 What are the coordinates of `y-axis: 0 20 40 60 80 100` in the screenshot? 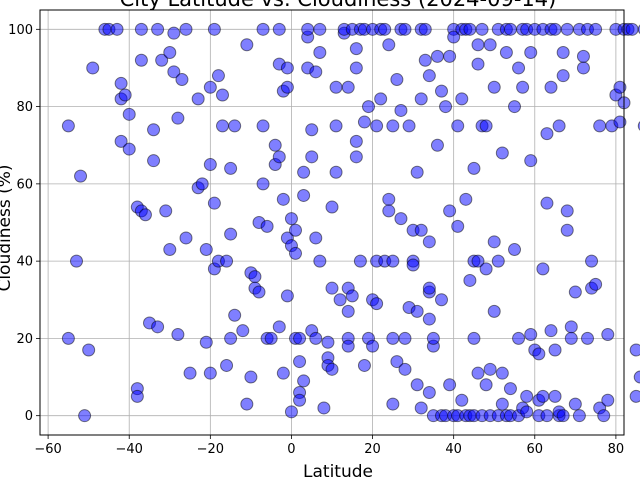 It's located at (24, 223).